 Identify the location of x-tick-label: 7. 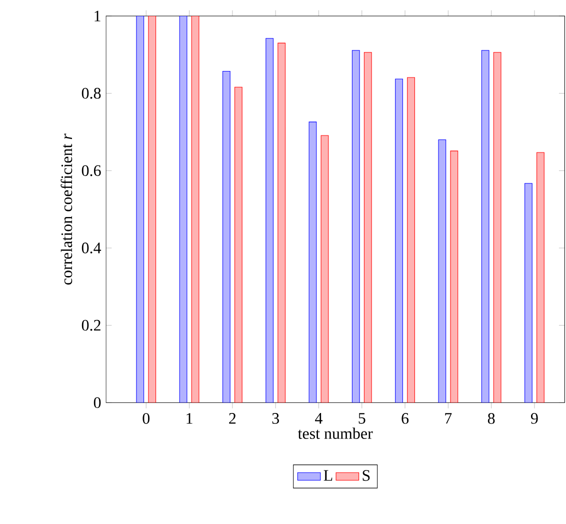
(448, 418).